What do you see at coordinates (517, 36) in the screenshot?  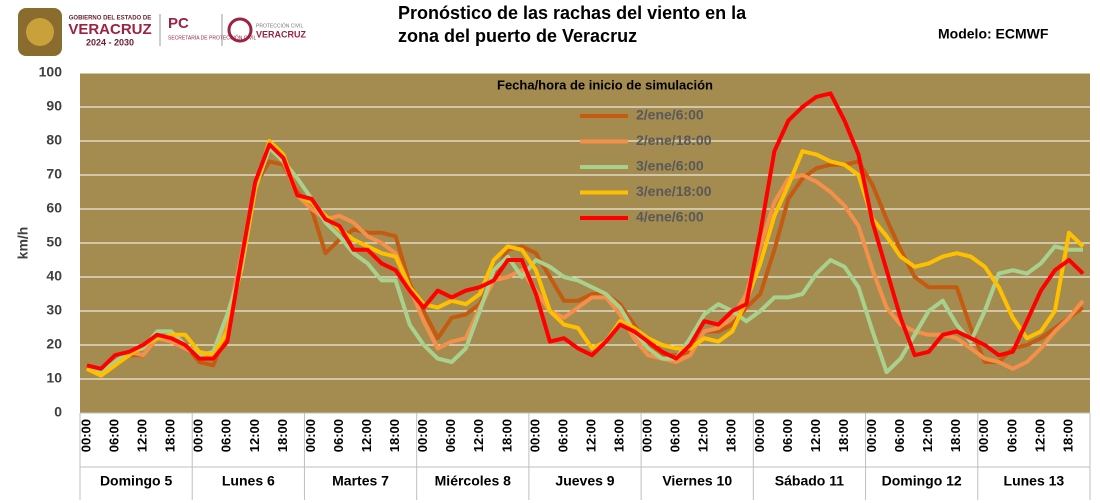 I see `chart-title: zona del puerto de Veracruz` at bounding box center [517, 36].